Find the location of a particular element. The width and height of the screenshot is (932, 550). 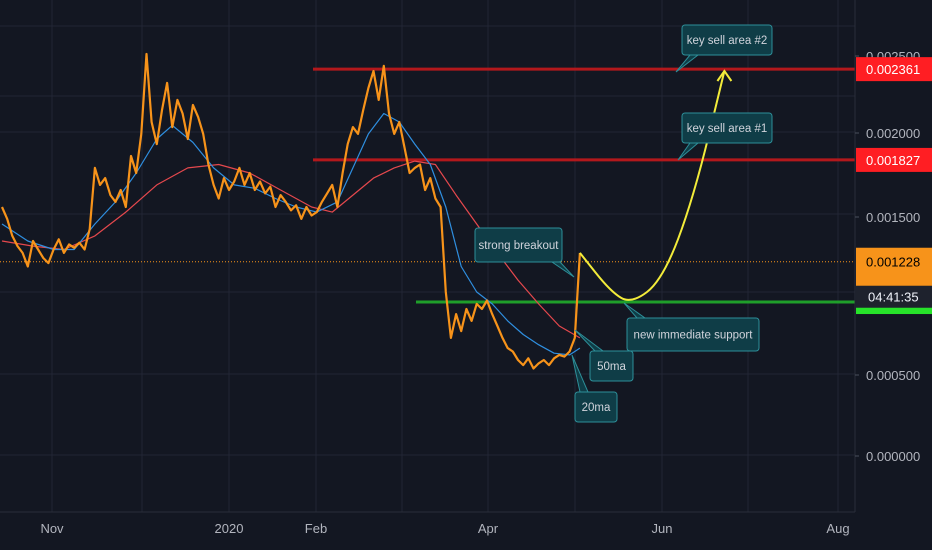

current-price-badge: 0.001228 04:41:35 is located at coordinates (894, 277).